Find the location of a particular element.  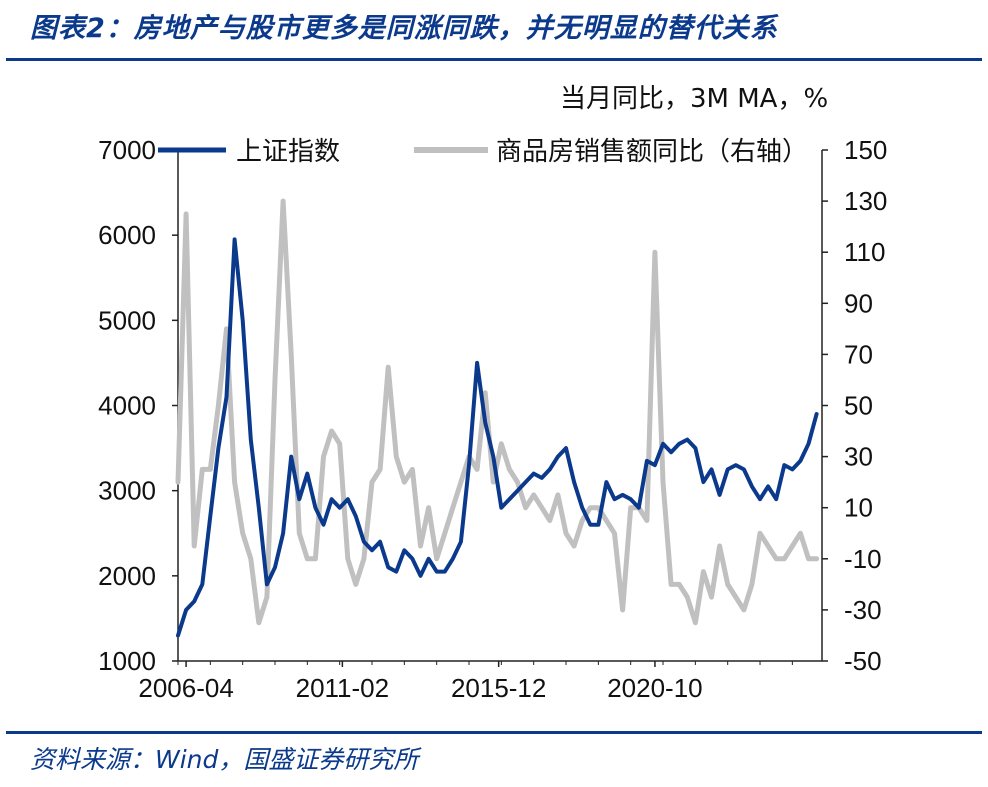

title-divider is located at coordinates (494, 59).